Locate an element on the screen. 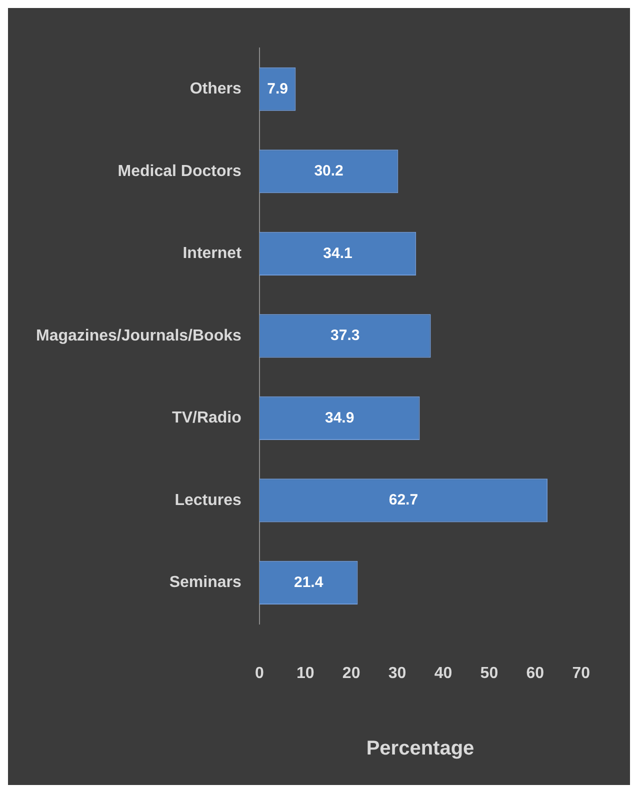 Image resolution: width=635 pixels, height=787 pixels. y-tick-label: Seminars is located at coordinates (205, 583).